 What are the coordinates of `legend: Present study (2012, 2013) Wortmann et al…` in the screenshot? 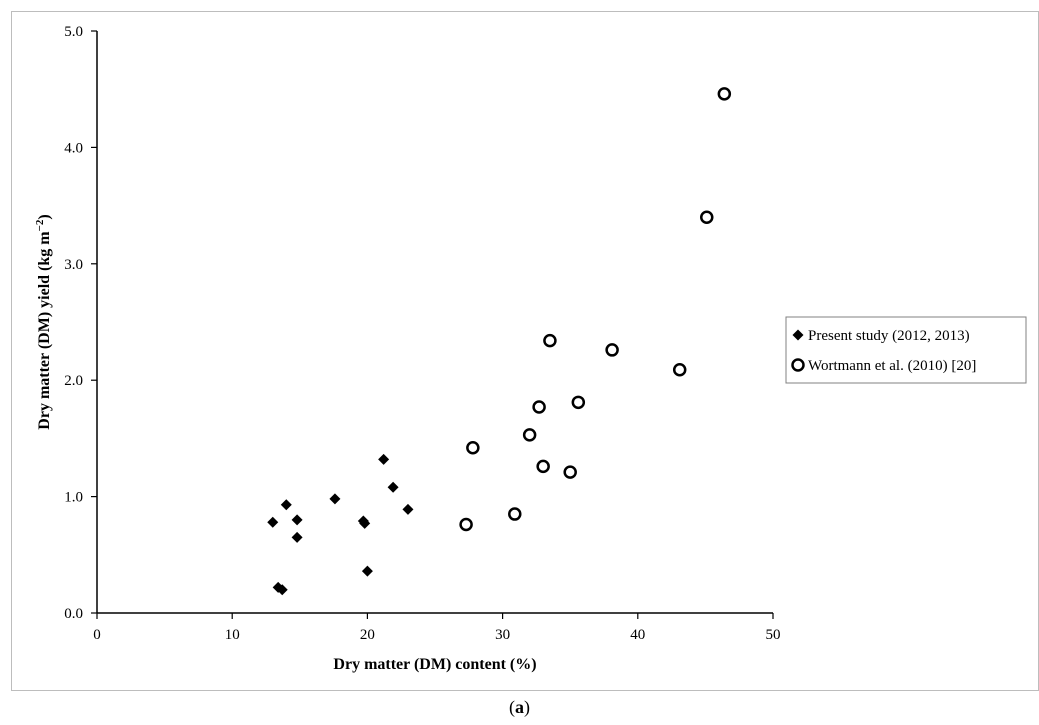 It's located at (906, 350).